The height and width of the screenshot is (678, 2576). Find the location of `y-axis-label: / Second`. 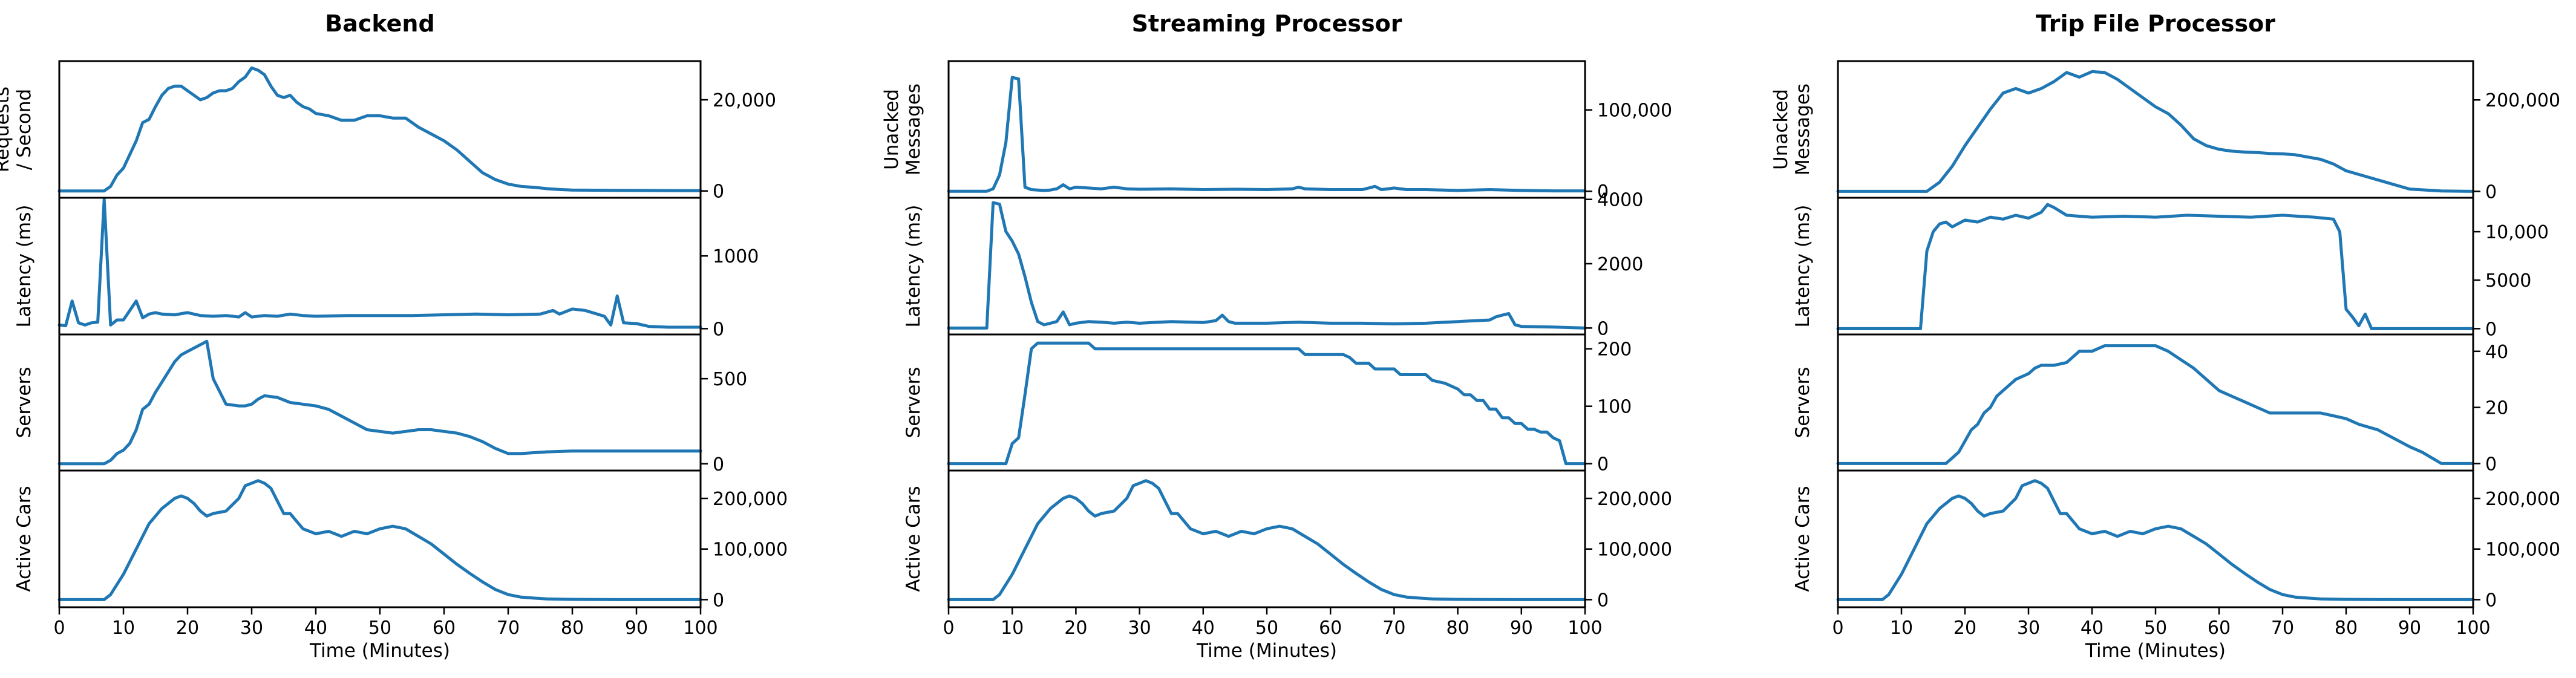

y-axis-label: / Second is located at coordinates (24, 129).